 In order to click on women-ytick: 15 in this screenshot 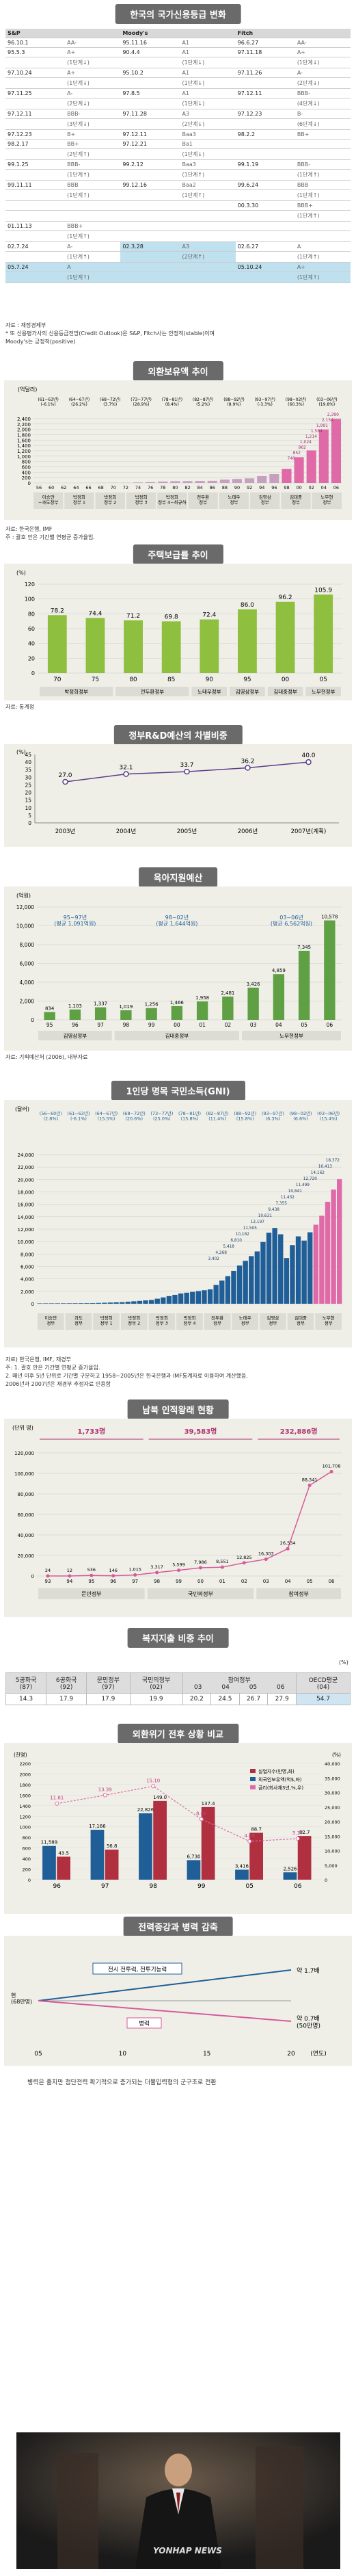, I will do `click(28, 801)`.